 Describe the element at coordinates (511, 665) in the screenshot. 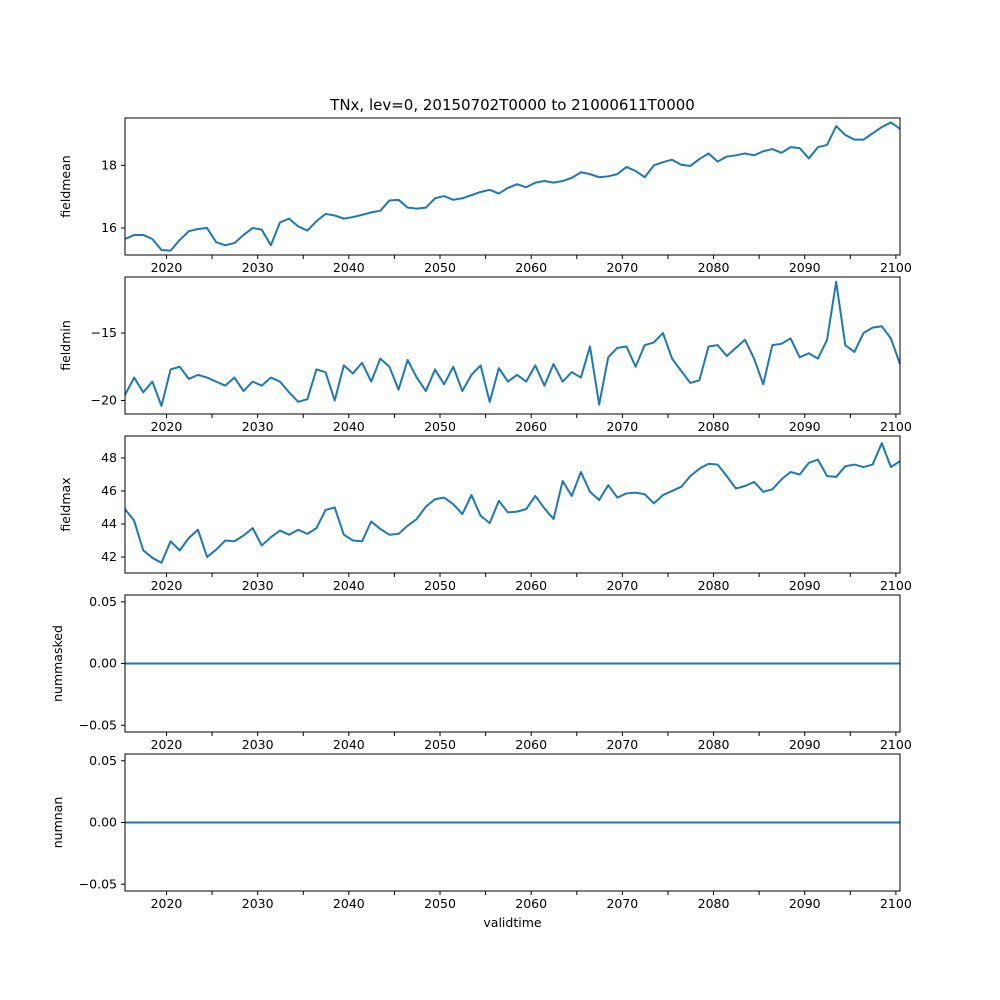

I see `subplot-nummasked` at that location.